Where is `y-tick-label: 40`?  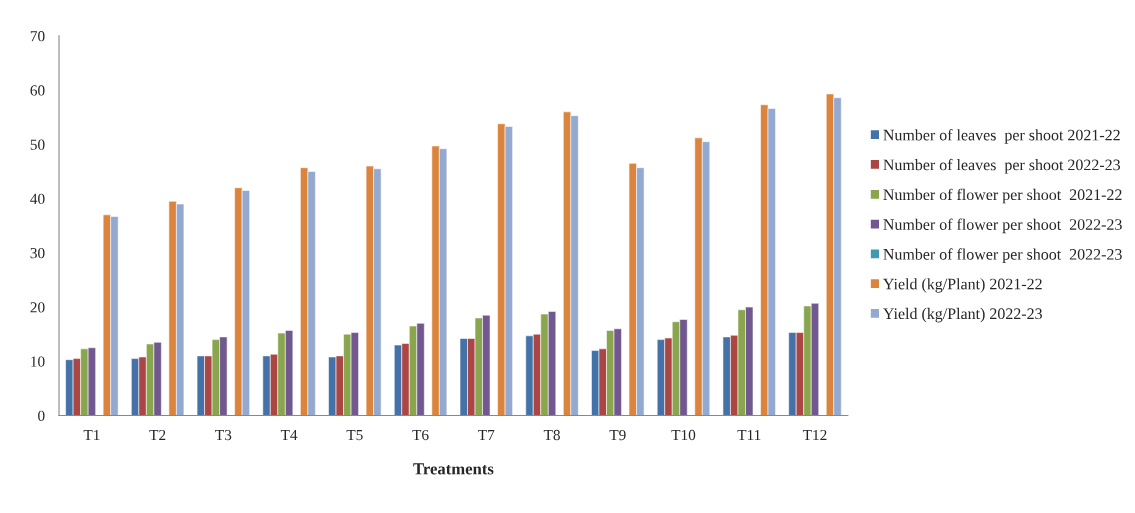
y-tick-label: 40 is located at coordinates (37, 199).